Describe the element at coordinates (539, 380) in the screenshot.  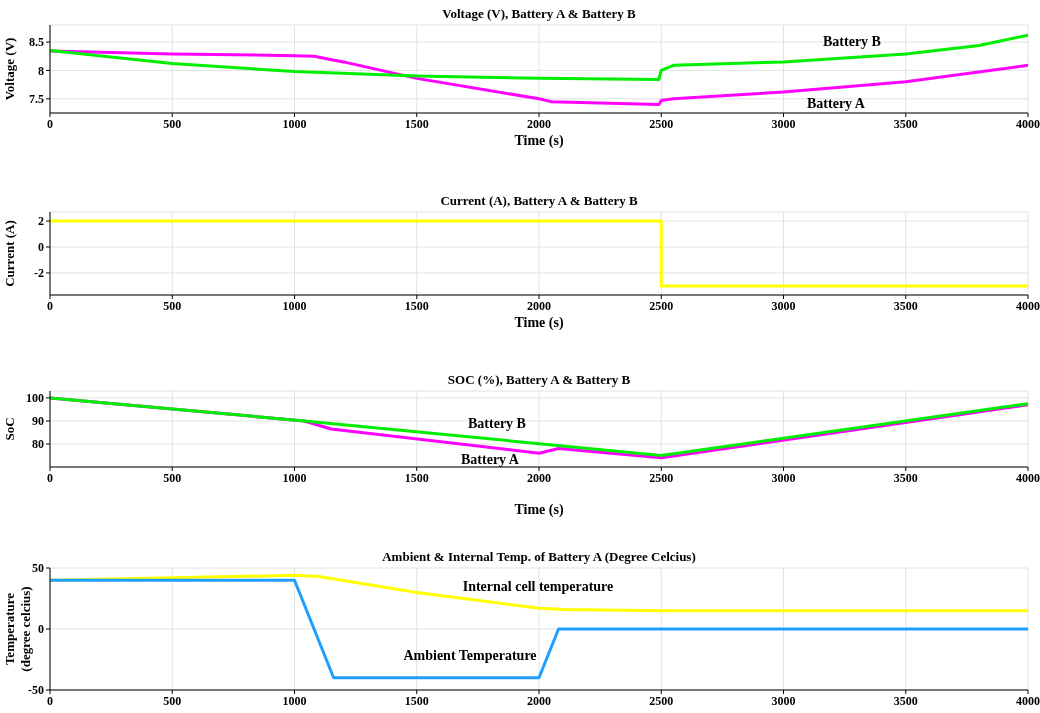
I see `chart-title: SOC (%), Battery A & Battery B` at that location.